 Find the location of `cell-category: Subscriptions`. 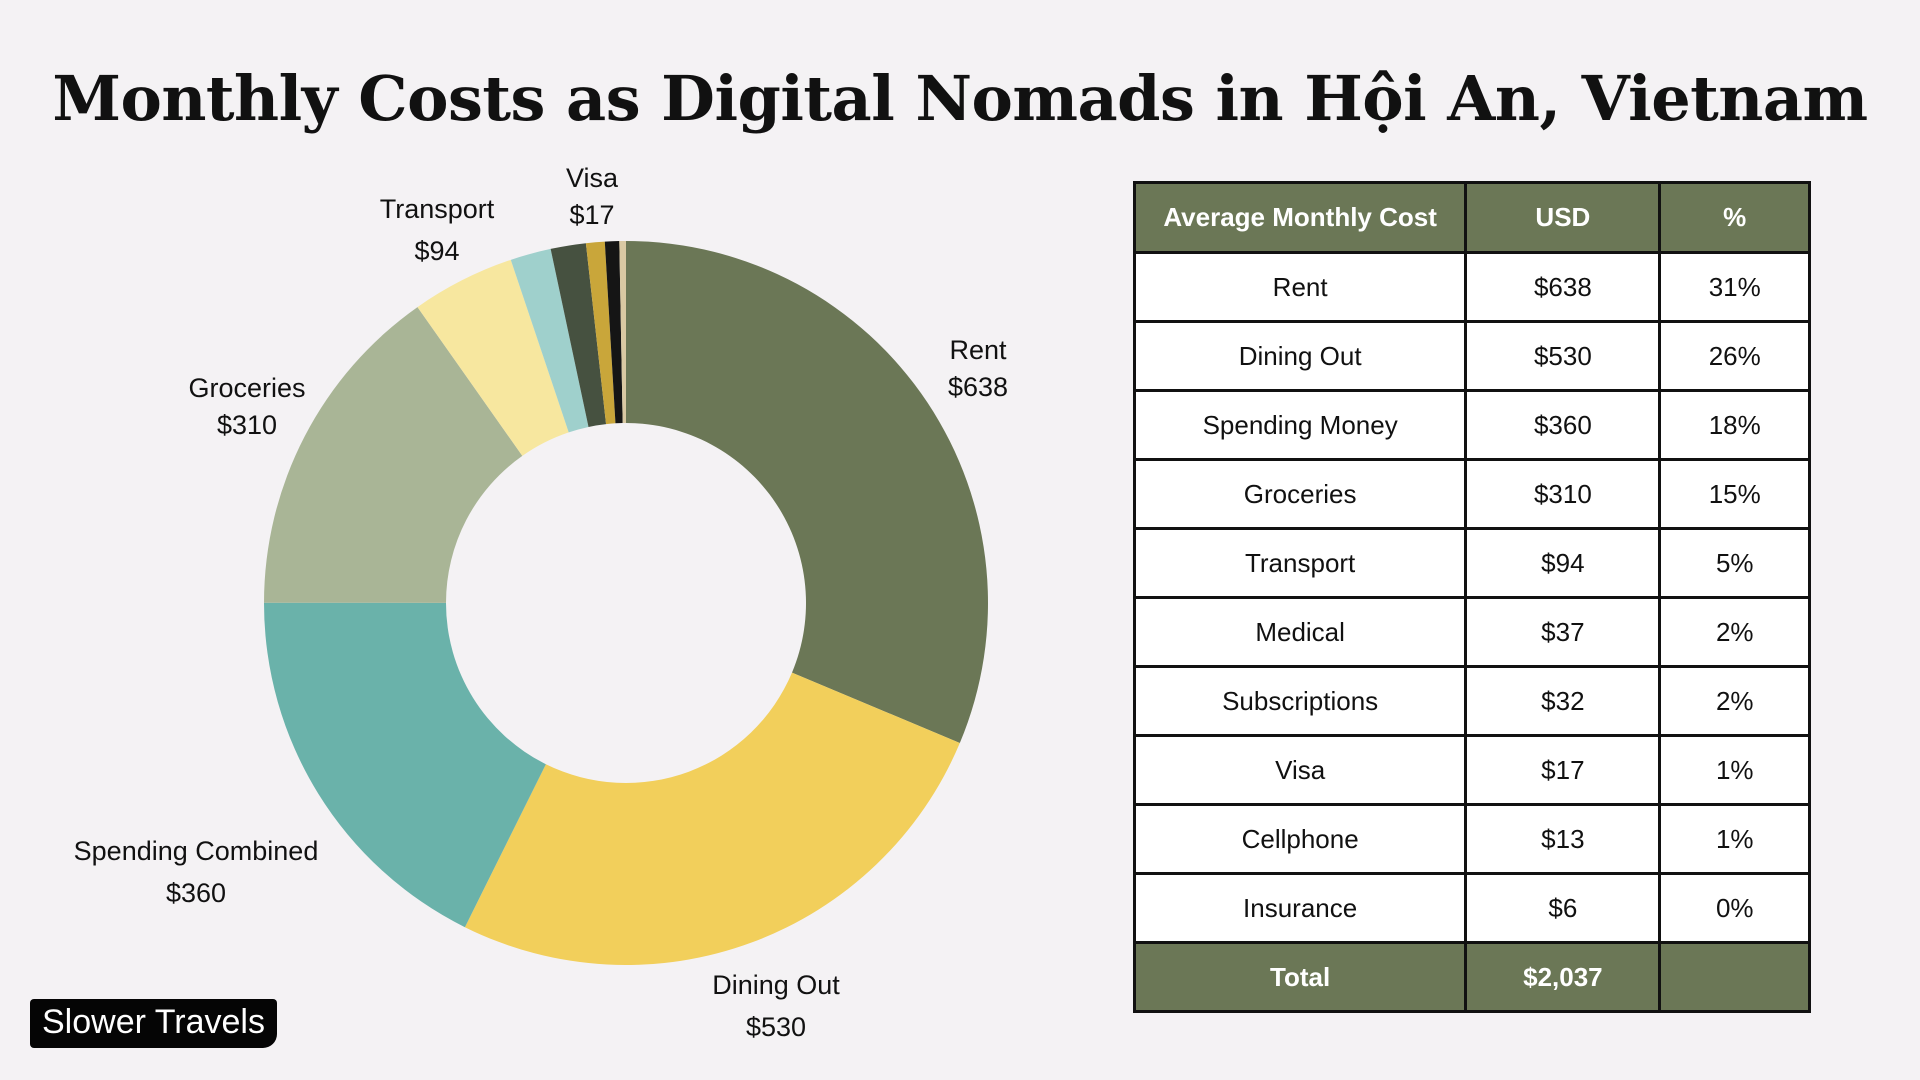

cell-category: Subscriptions is located at coordinates (1300, 701).